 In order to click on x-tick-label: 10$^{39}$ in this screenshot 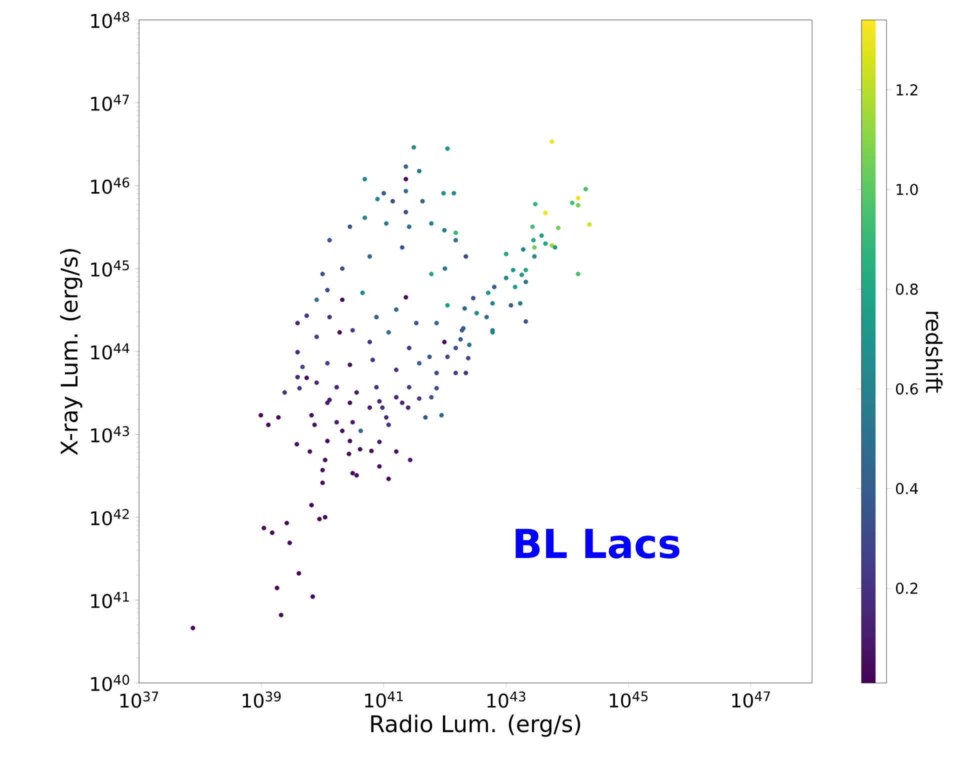, I will do `click(261, 699)`.